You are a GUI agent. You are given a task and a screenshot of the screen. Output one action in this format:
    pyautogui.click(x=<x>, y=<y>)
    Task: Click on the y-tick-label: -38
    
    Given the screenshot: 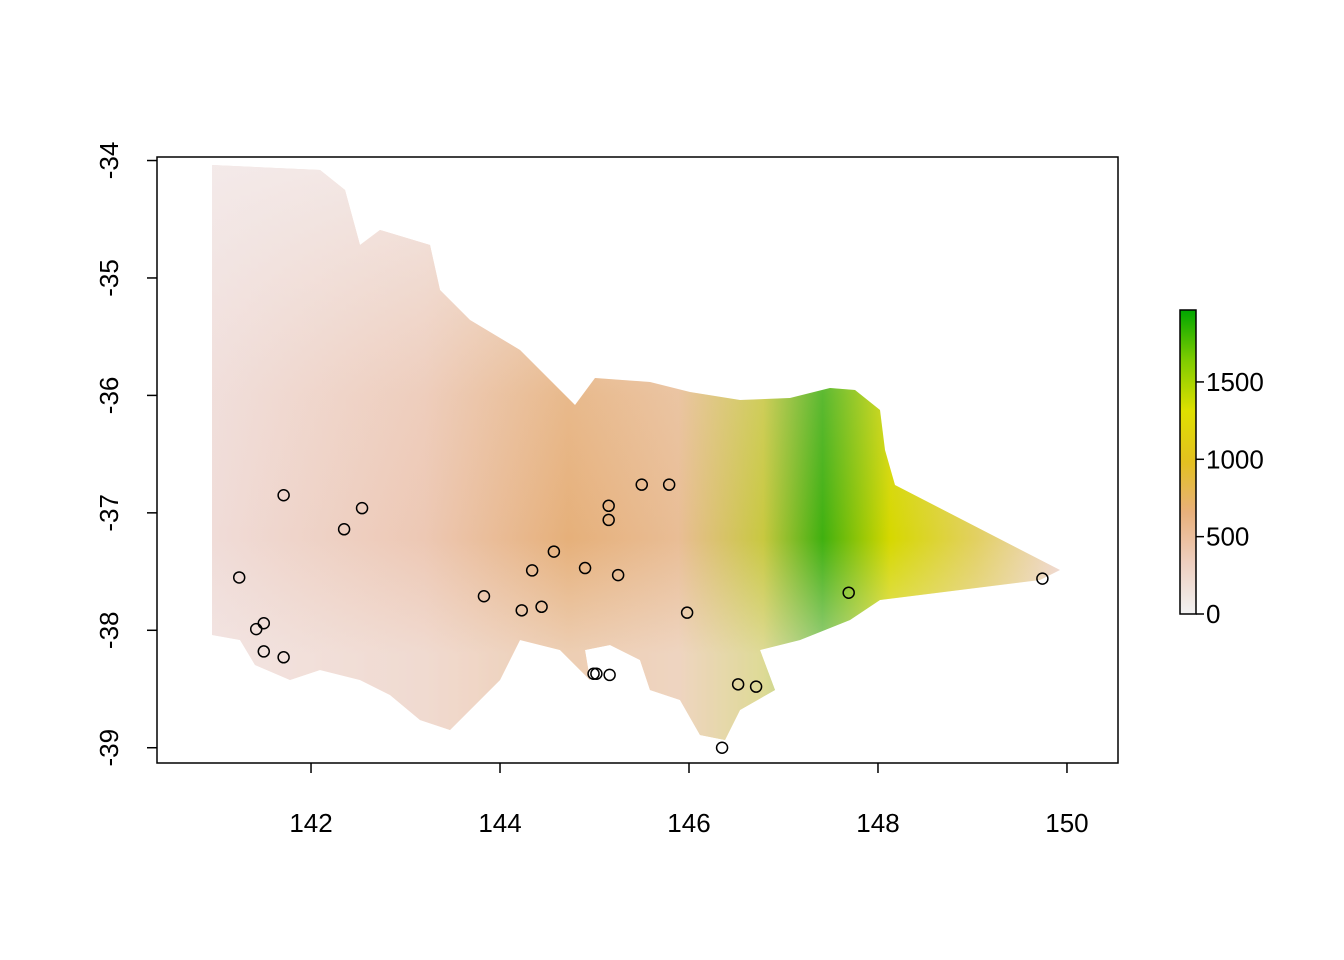 What is the action you would take?
    pyautogui.click(x=109, y=631)
    